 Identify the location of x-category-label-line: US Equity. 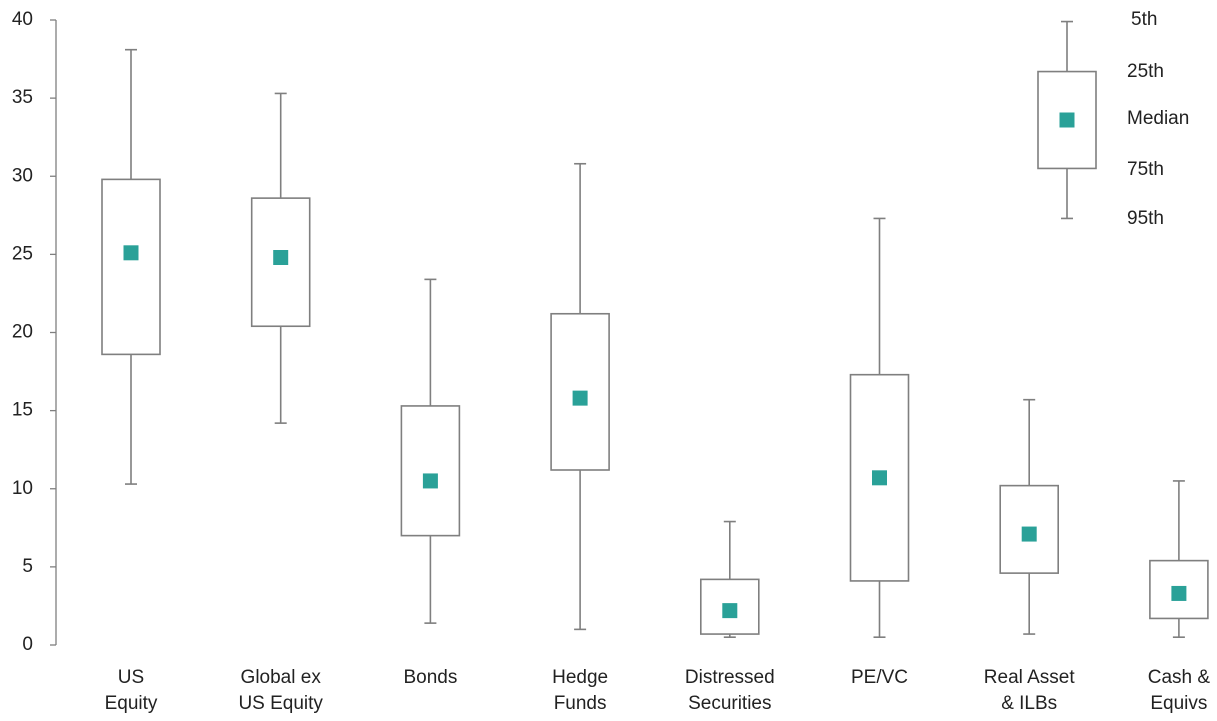
(280, 703).